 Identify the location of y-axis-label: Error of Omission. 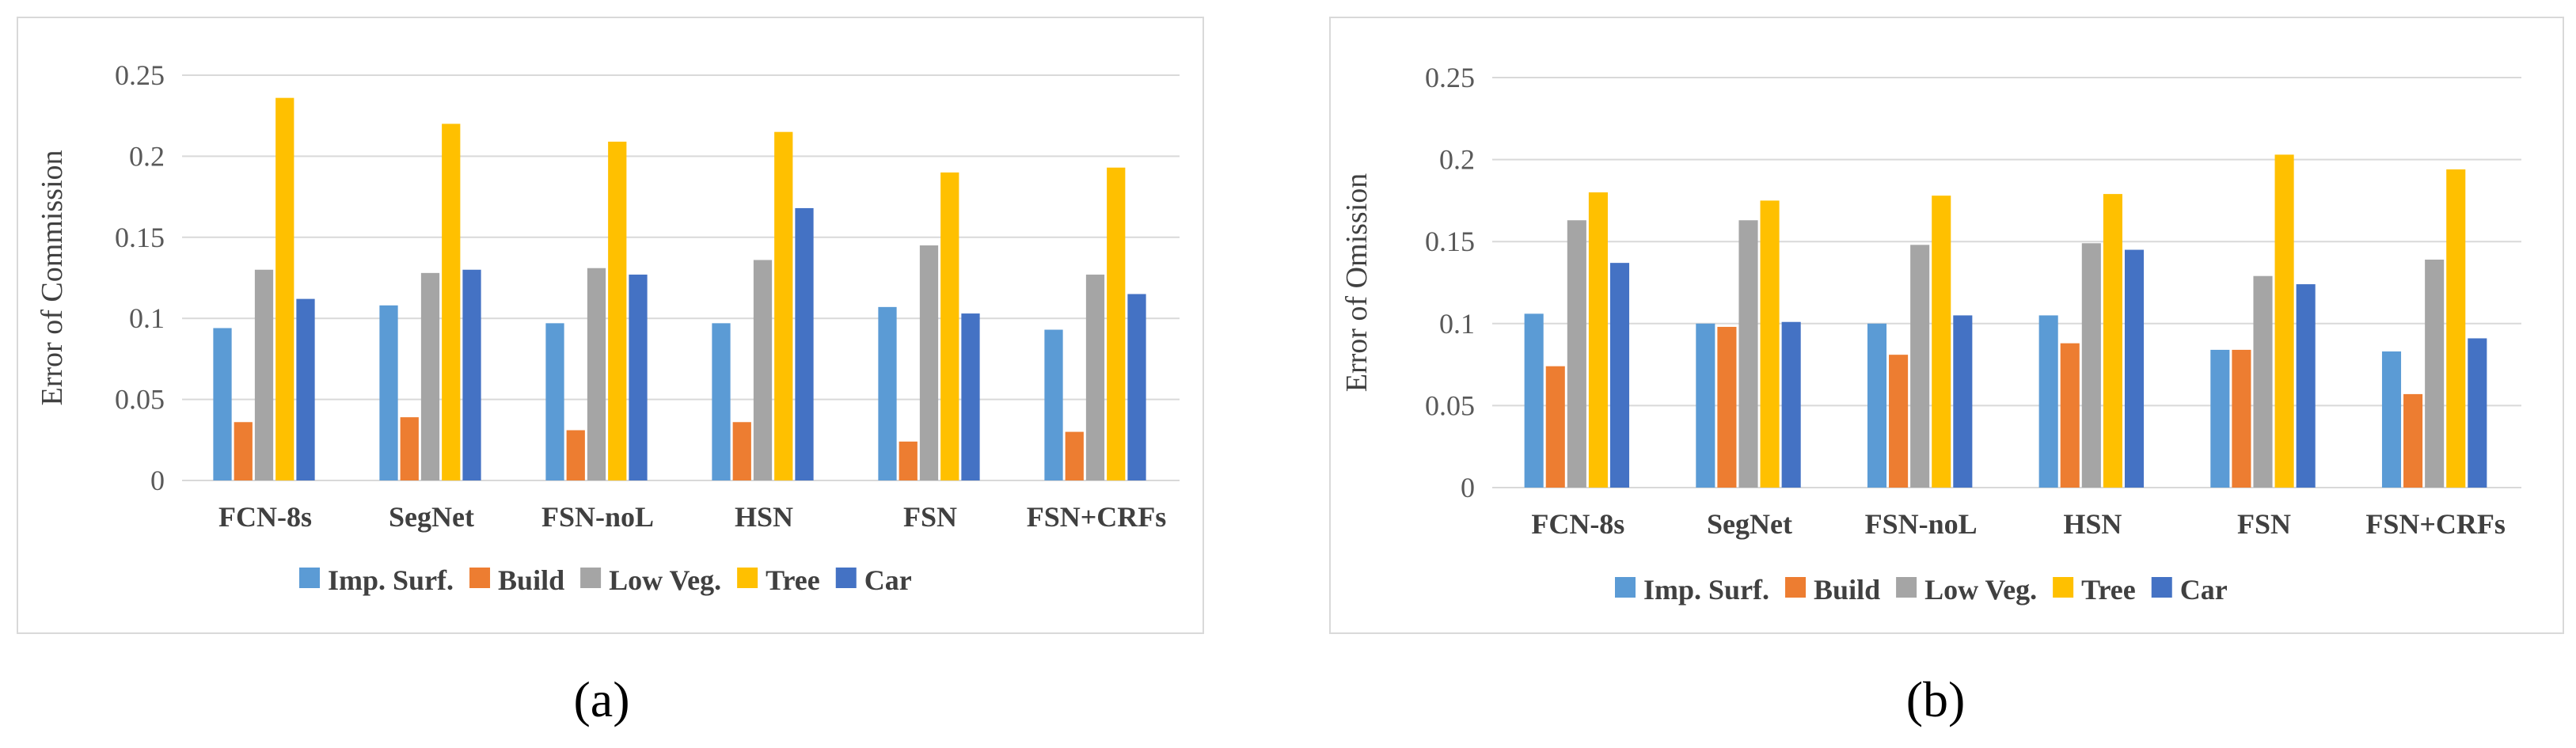
(1356, 283).